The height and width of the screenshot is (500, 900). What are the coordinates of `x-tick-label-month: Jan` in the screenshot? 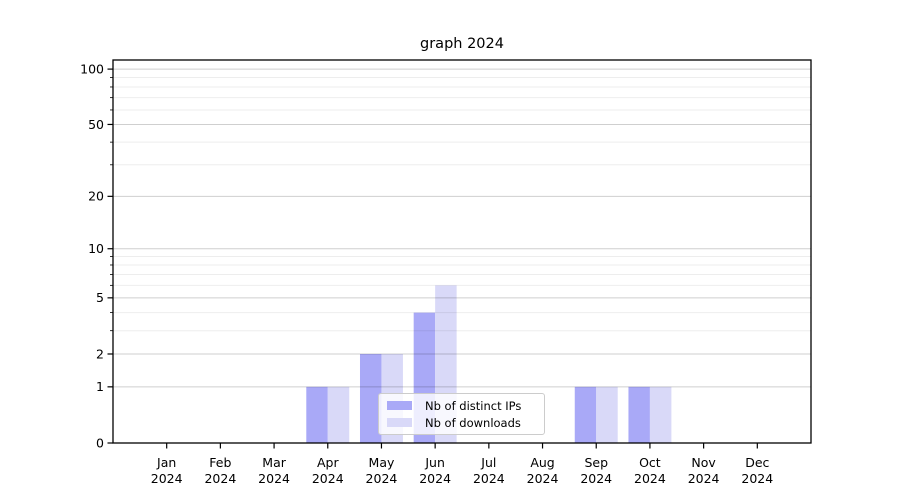 It's located at (166, 462).